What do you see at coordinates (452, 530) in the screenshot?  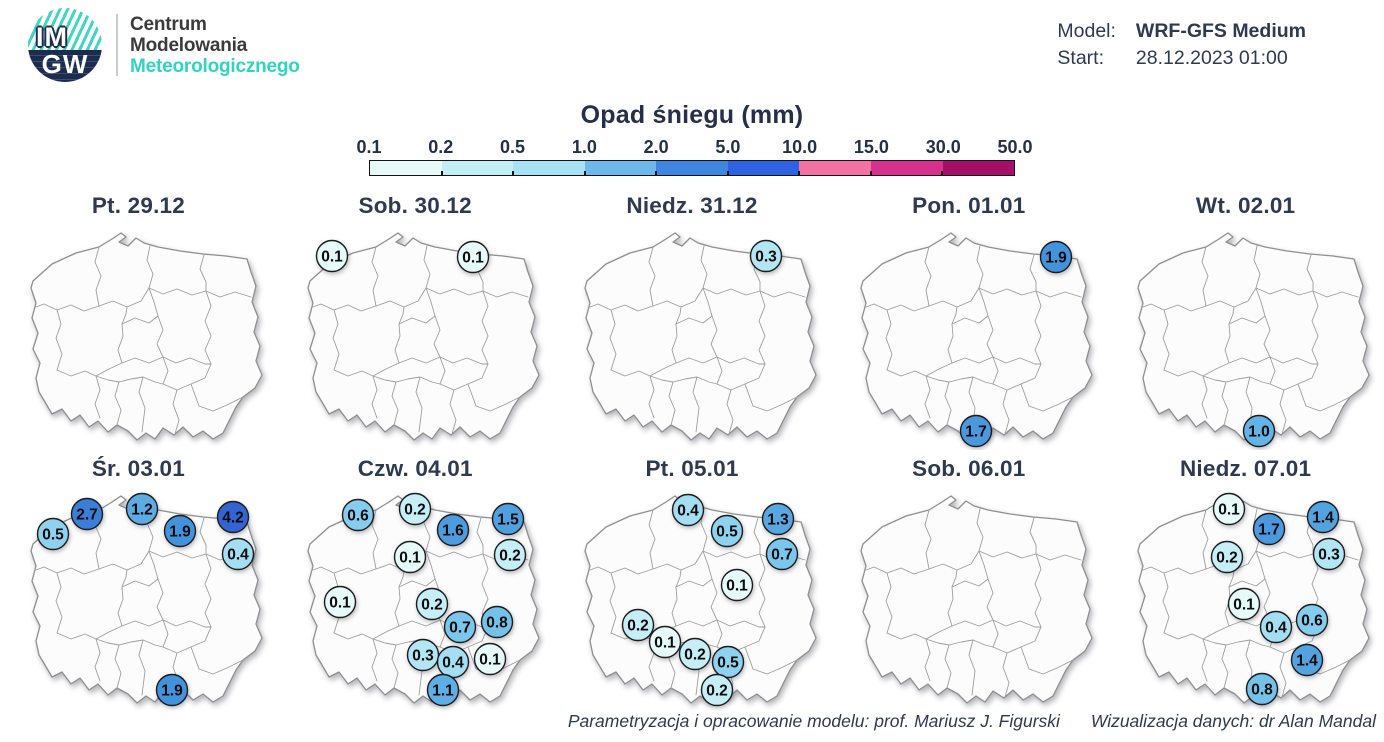 I see `data-point: 1.6` at bounding box center [452, 530].